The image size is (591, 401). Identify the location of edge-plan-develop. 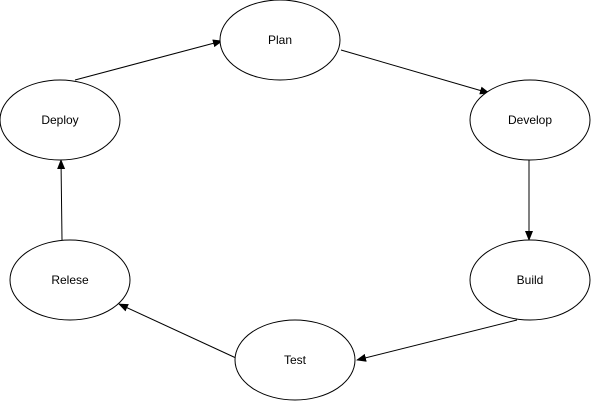
(415, 72).